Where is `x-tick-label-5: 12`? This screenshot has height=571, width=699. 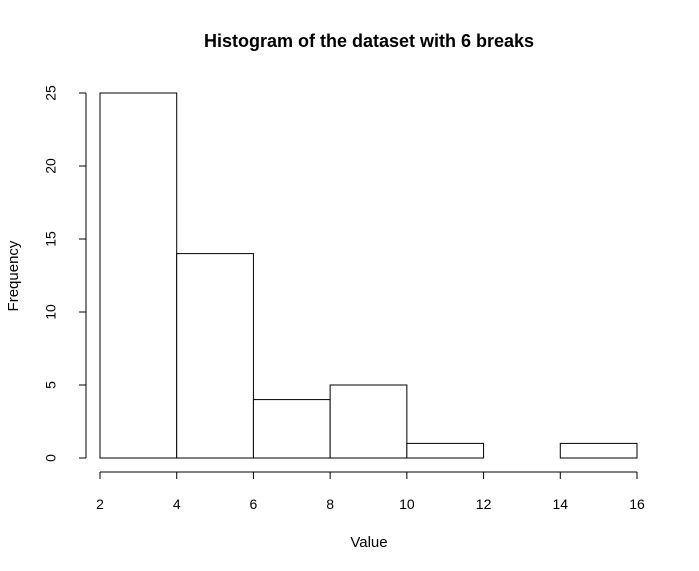
x-tick-label-5: 12 is located at coordinates (484, 504).